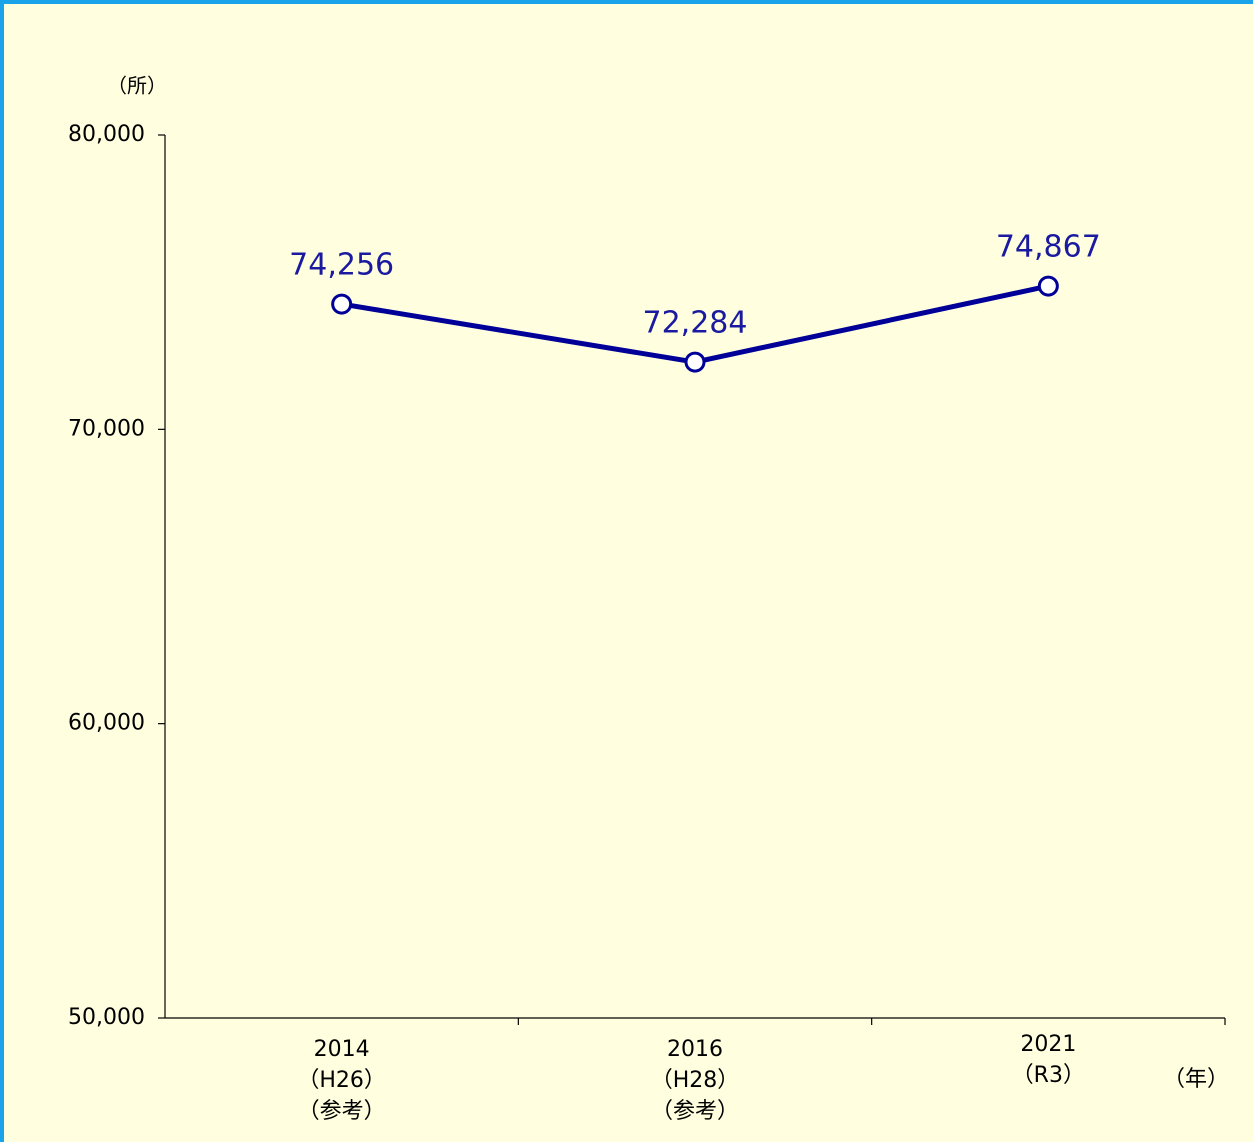 Image resolution: width=1253 pixels, height=1142 pixels. Describe the element at coordinates (1196, 1079) in the screenshot. I see `x-axis-label: （年）` at that location.